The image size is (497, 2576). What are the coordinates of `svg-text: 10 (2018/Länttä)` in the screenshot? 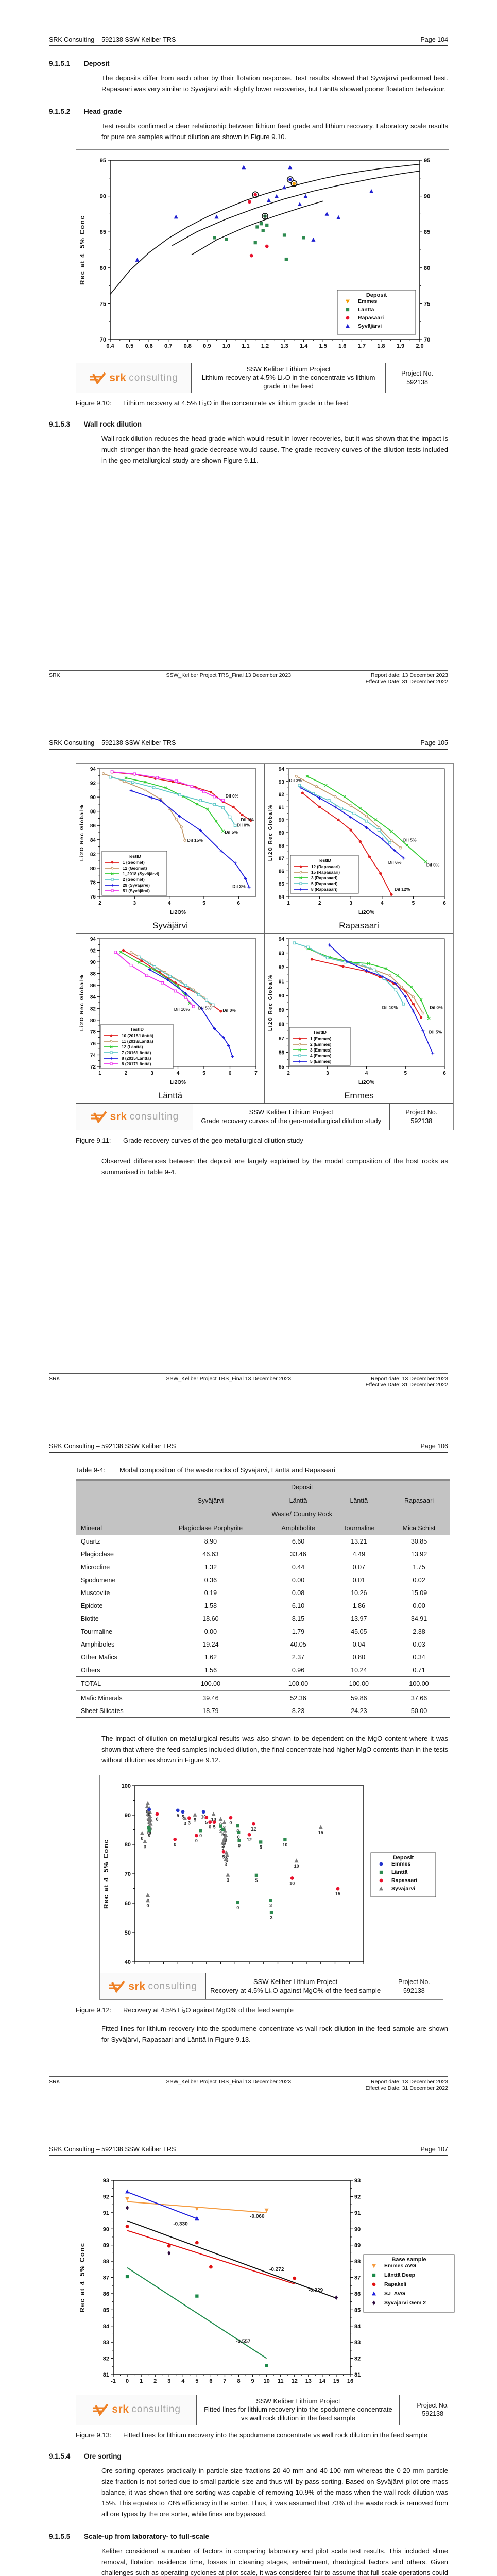 It's located at (138, 1035).